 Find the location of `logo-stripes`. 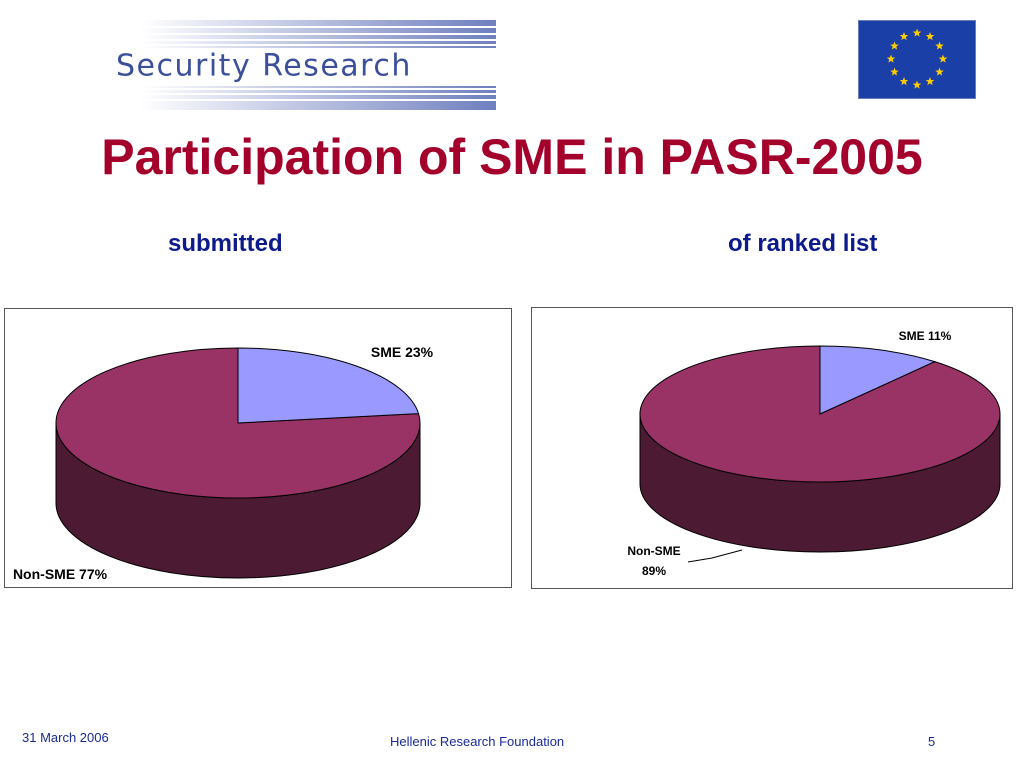

logo-stripes is located at coordinates (318, 65).